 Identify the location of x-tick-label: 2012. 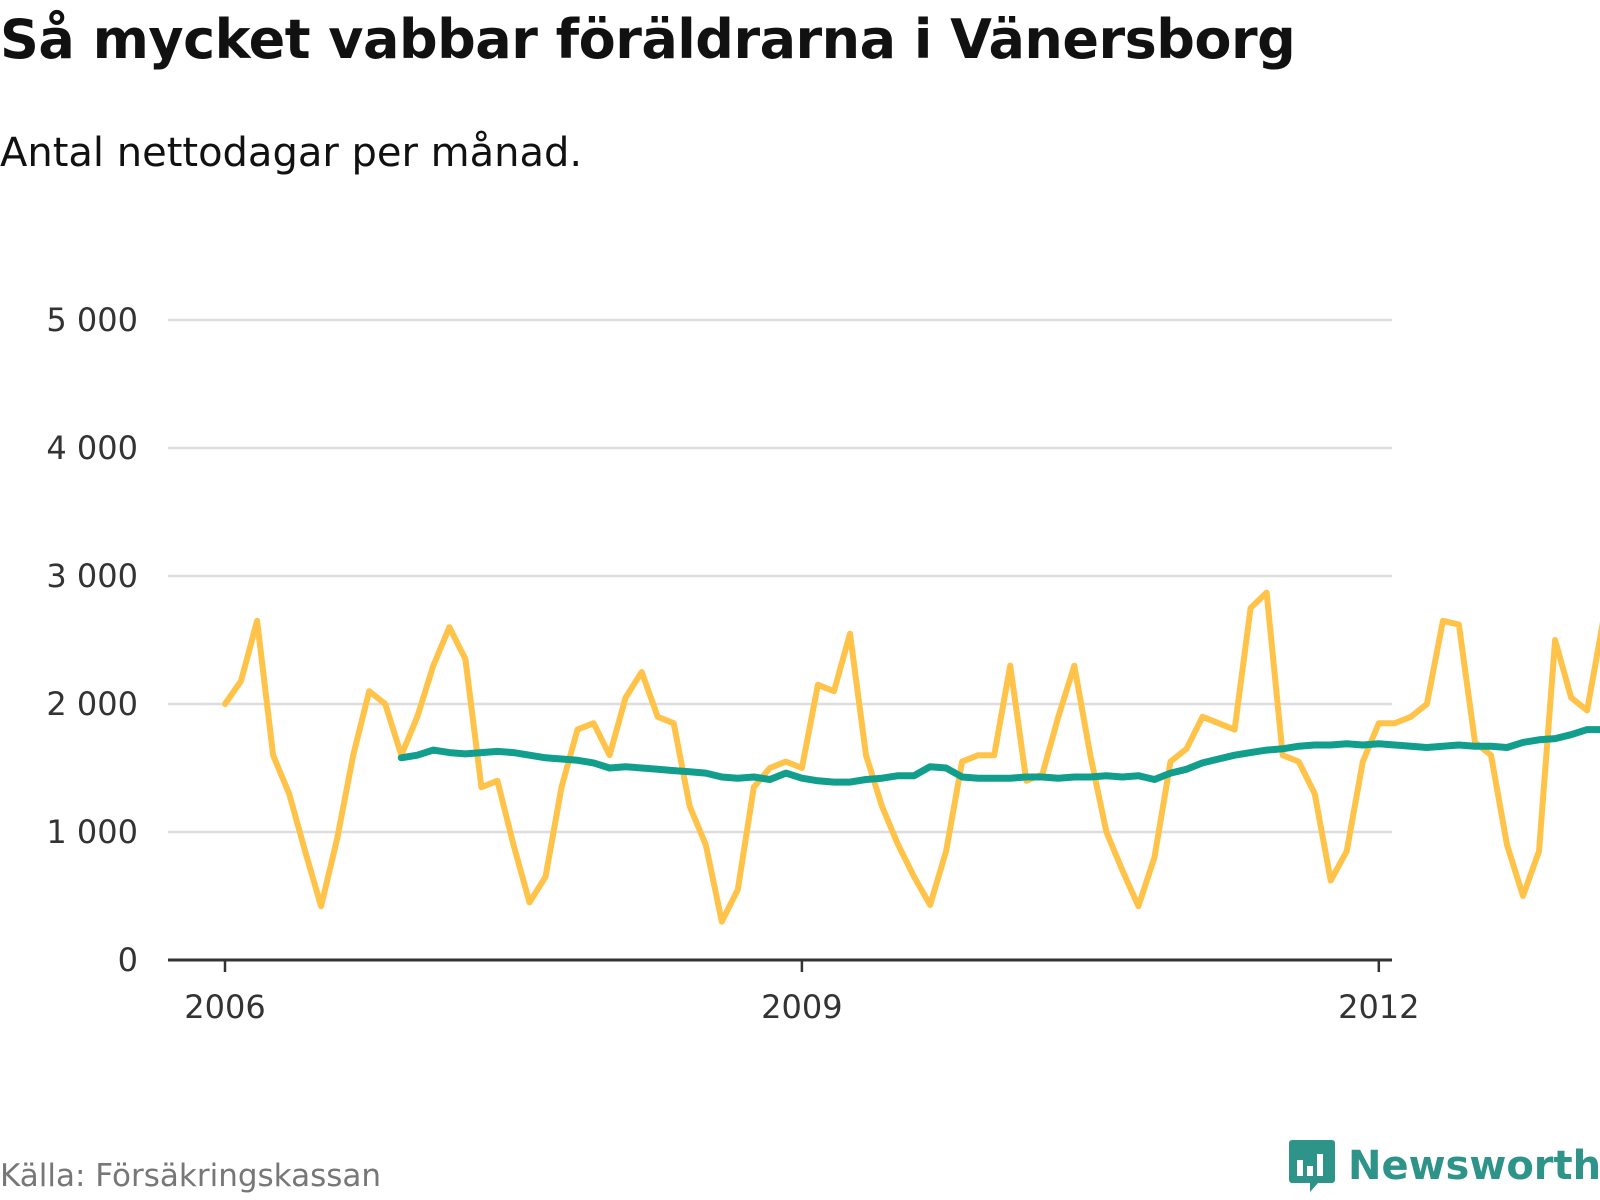
(1378, 1007).